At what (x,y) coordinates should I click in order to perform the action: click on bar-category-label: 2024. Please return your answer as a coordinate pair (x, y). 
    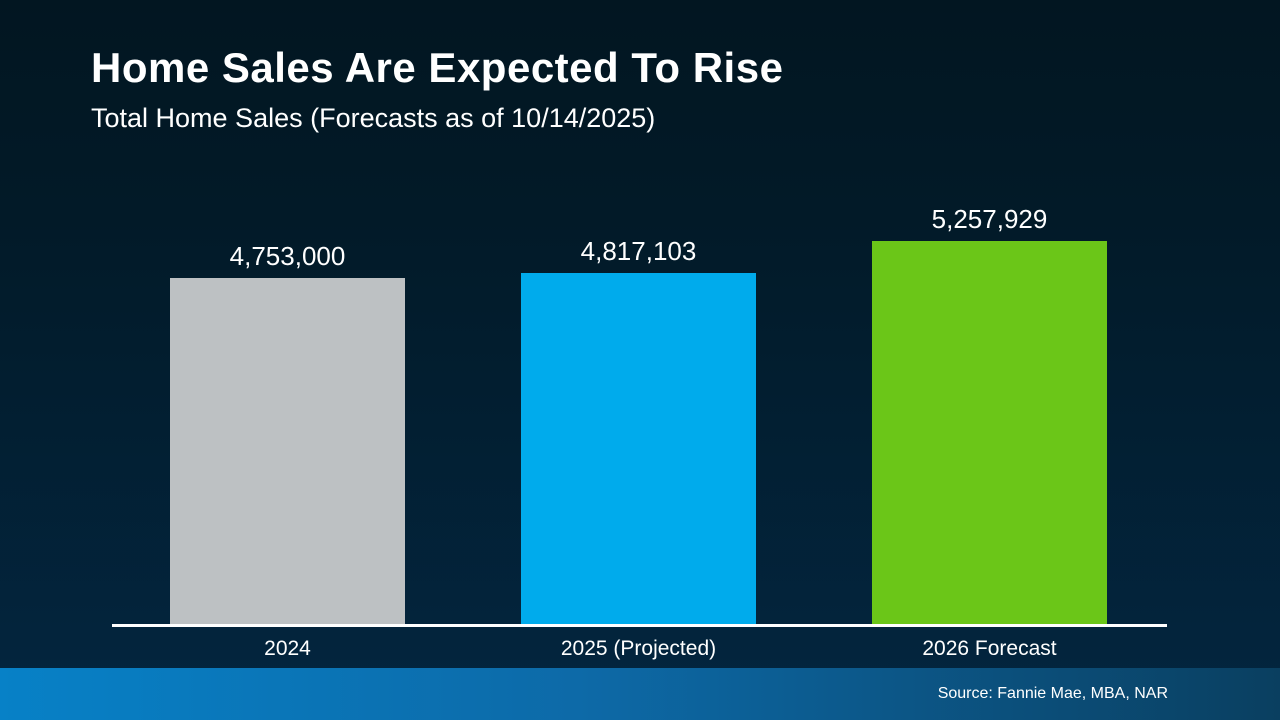
    Looking at the image, I should click on (287, 648).